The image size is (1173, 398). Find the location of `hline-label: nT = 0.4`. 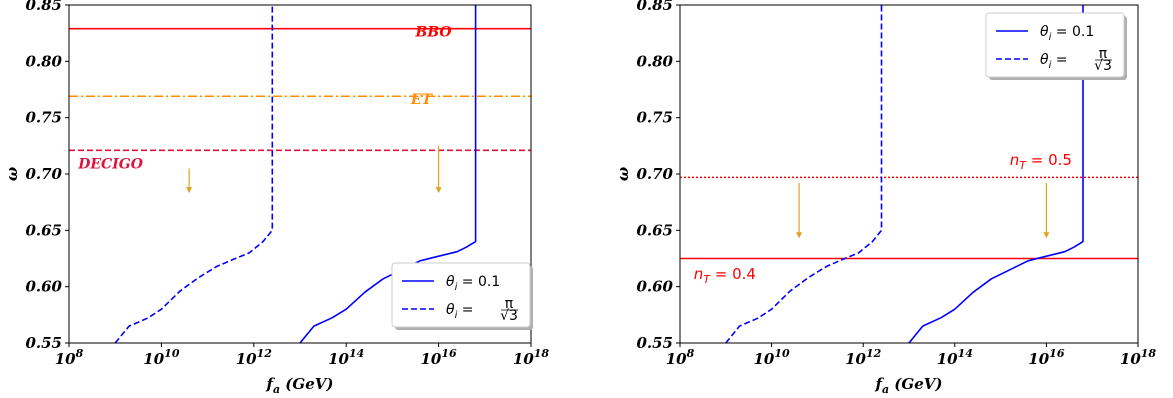

hline-label: nT = 0.4 is located at coordinates (725, 275).